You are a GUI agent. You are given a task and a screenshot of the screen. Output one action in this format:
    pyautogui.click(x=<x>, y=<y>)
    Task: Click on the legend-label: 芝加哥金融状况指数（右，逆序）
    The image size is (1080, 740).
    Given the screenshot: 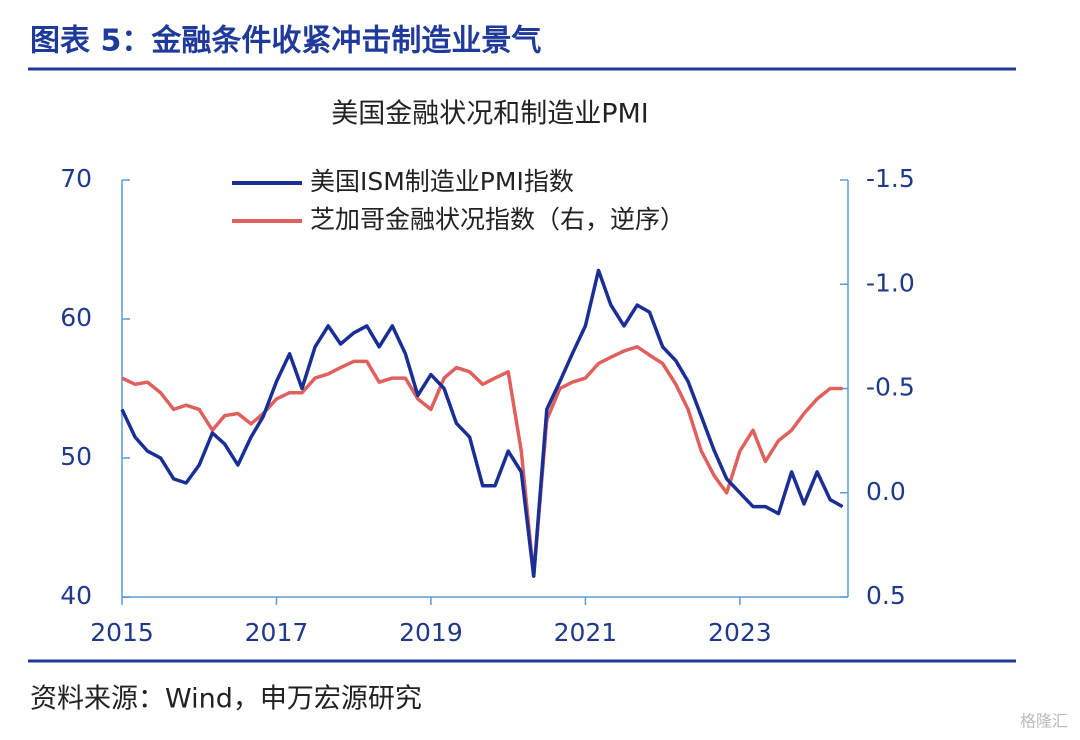 What is the action you would take?
    pyautogui.click(x=497, y=219)
    